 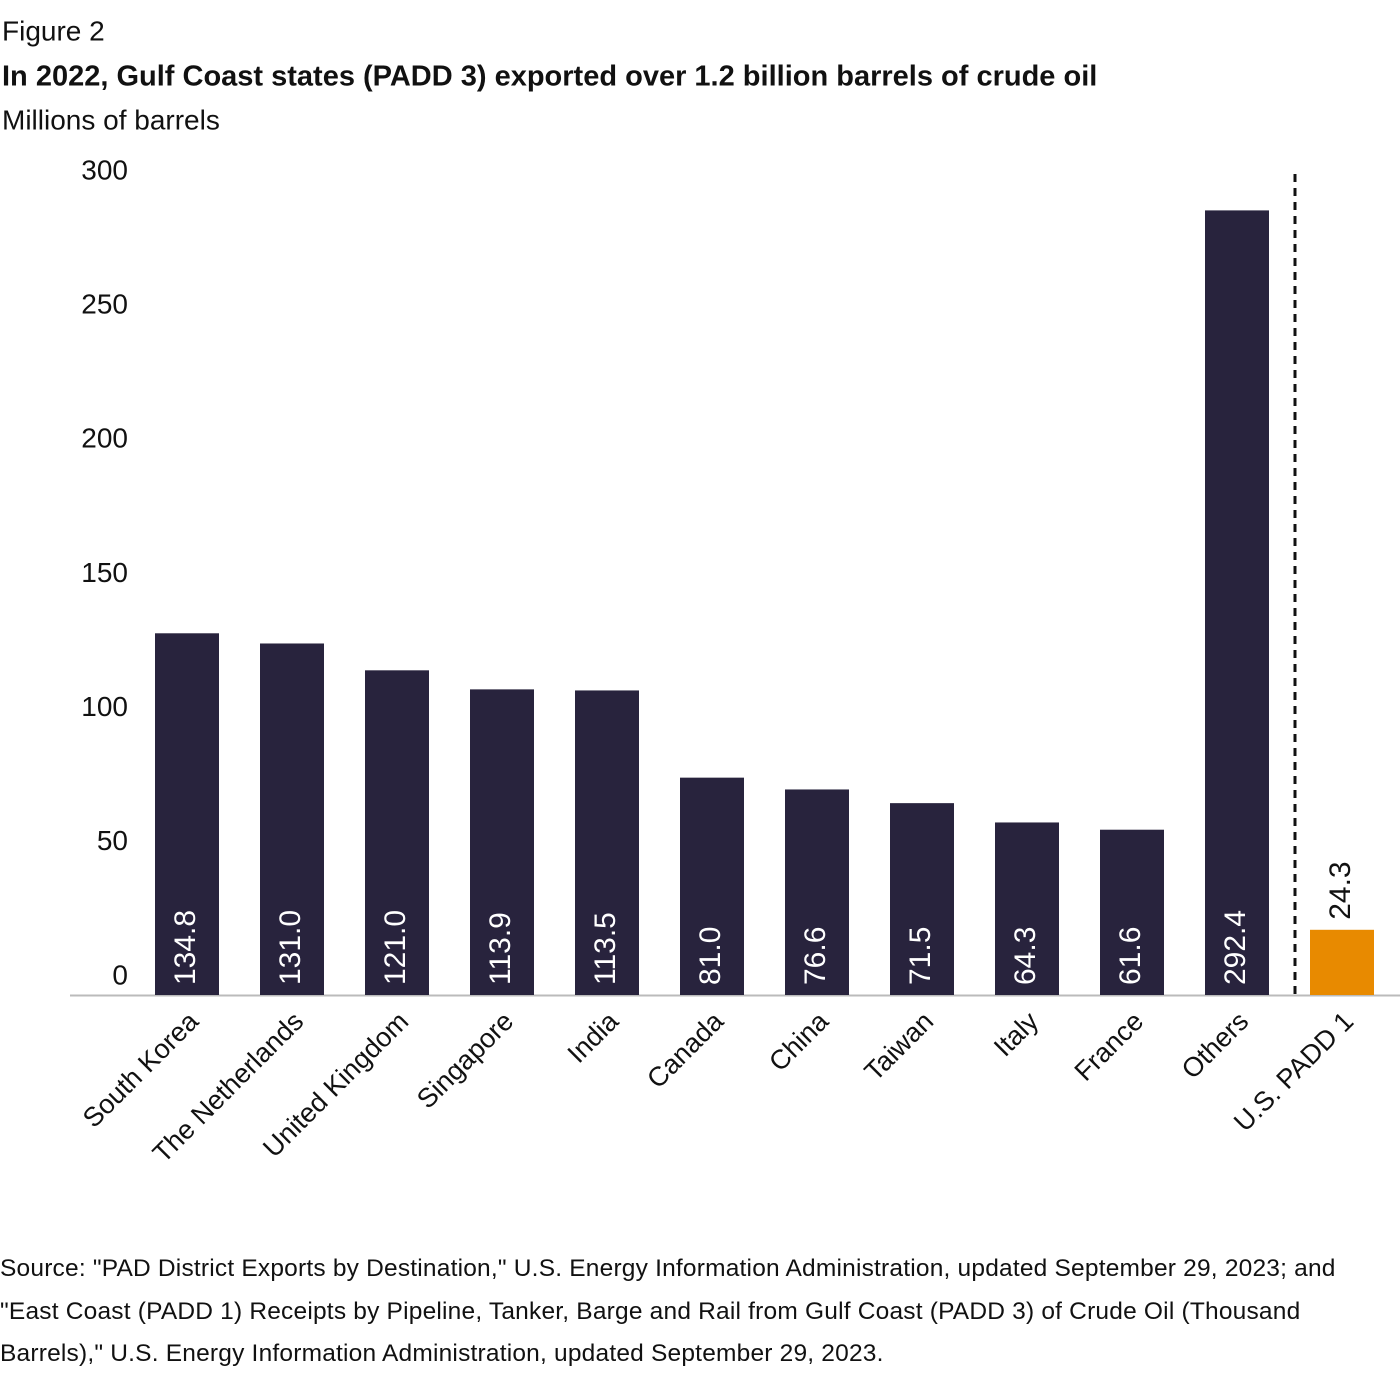 I want to click on value-label: 81.0, so click(x=710, y=956).